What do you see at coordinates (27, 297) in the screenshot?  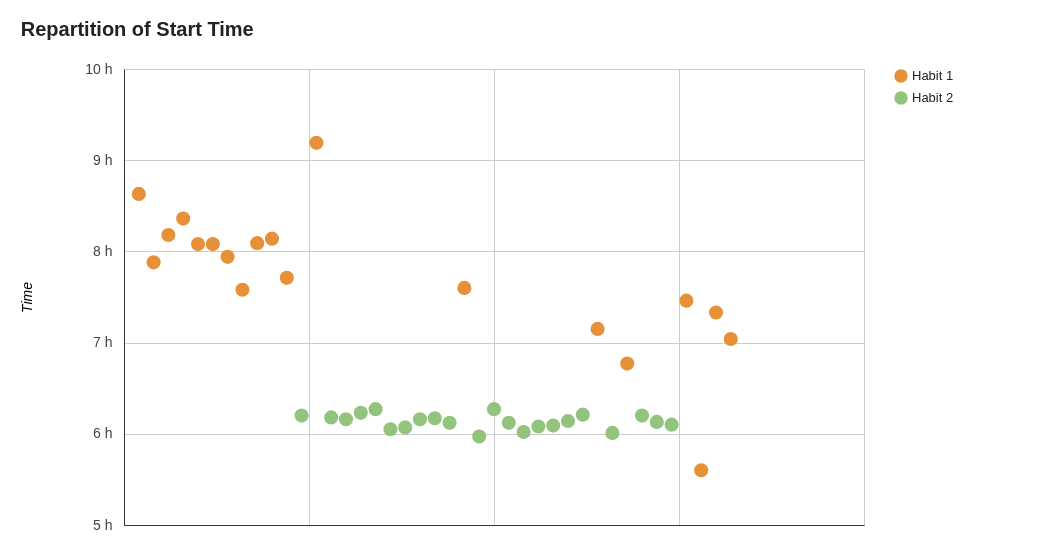 I see `y-axis-title: Time` at bounding box center [27, 297].